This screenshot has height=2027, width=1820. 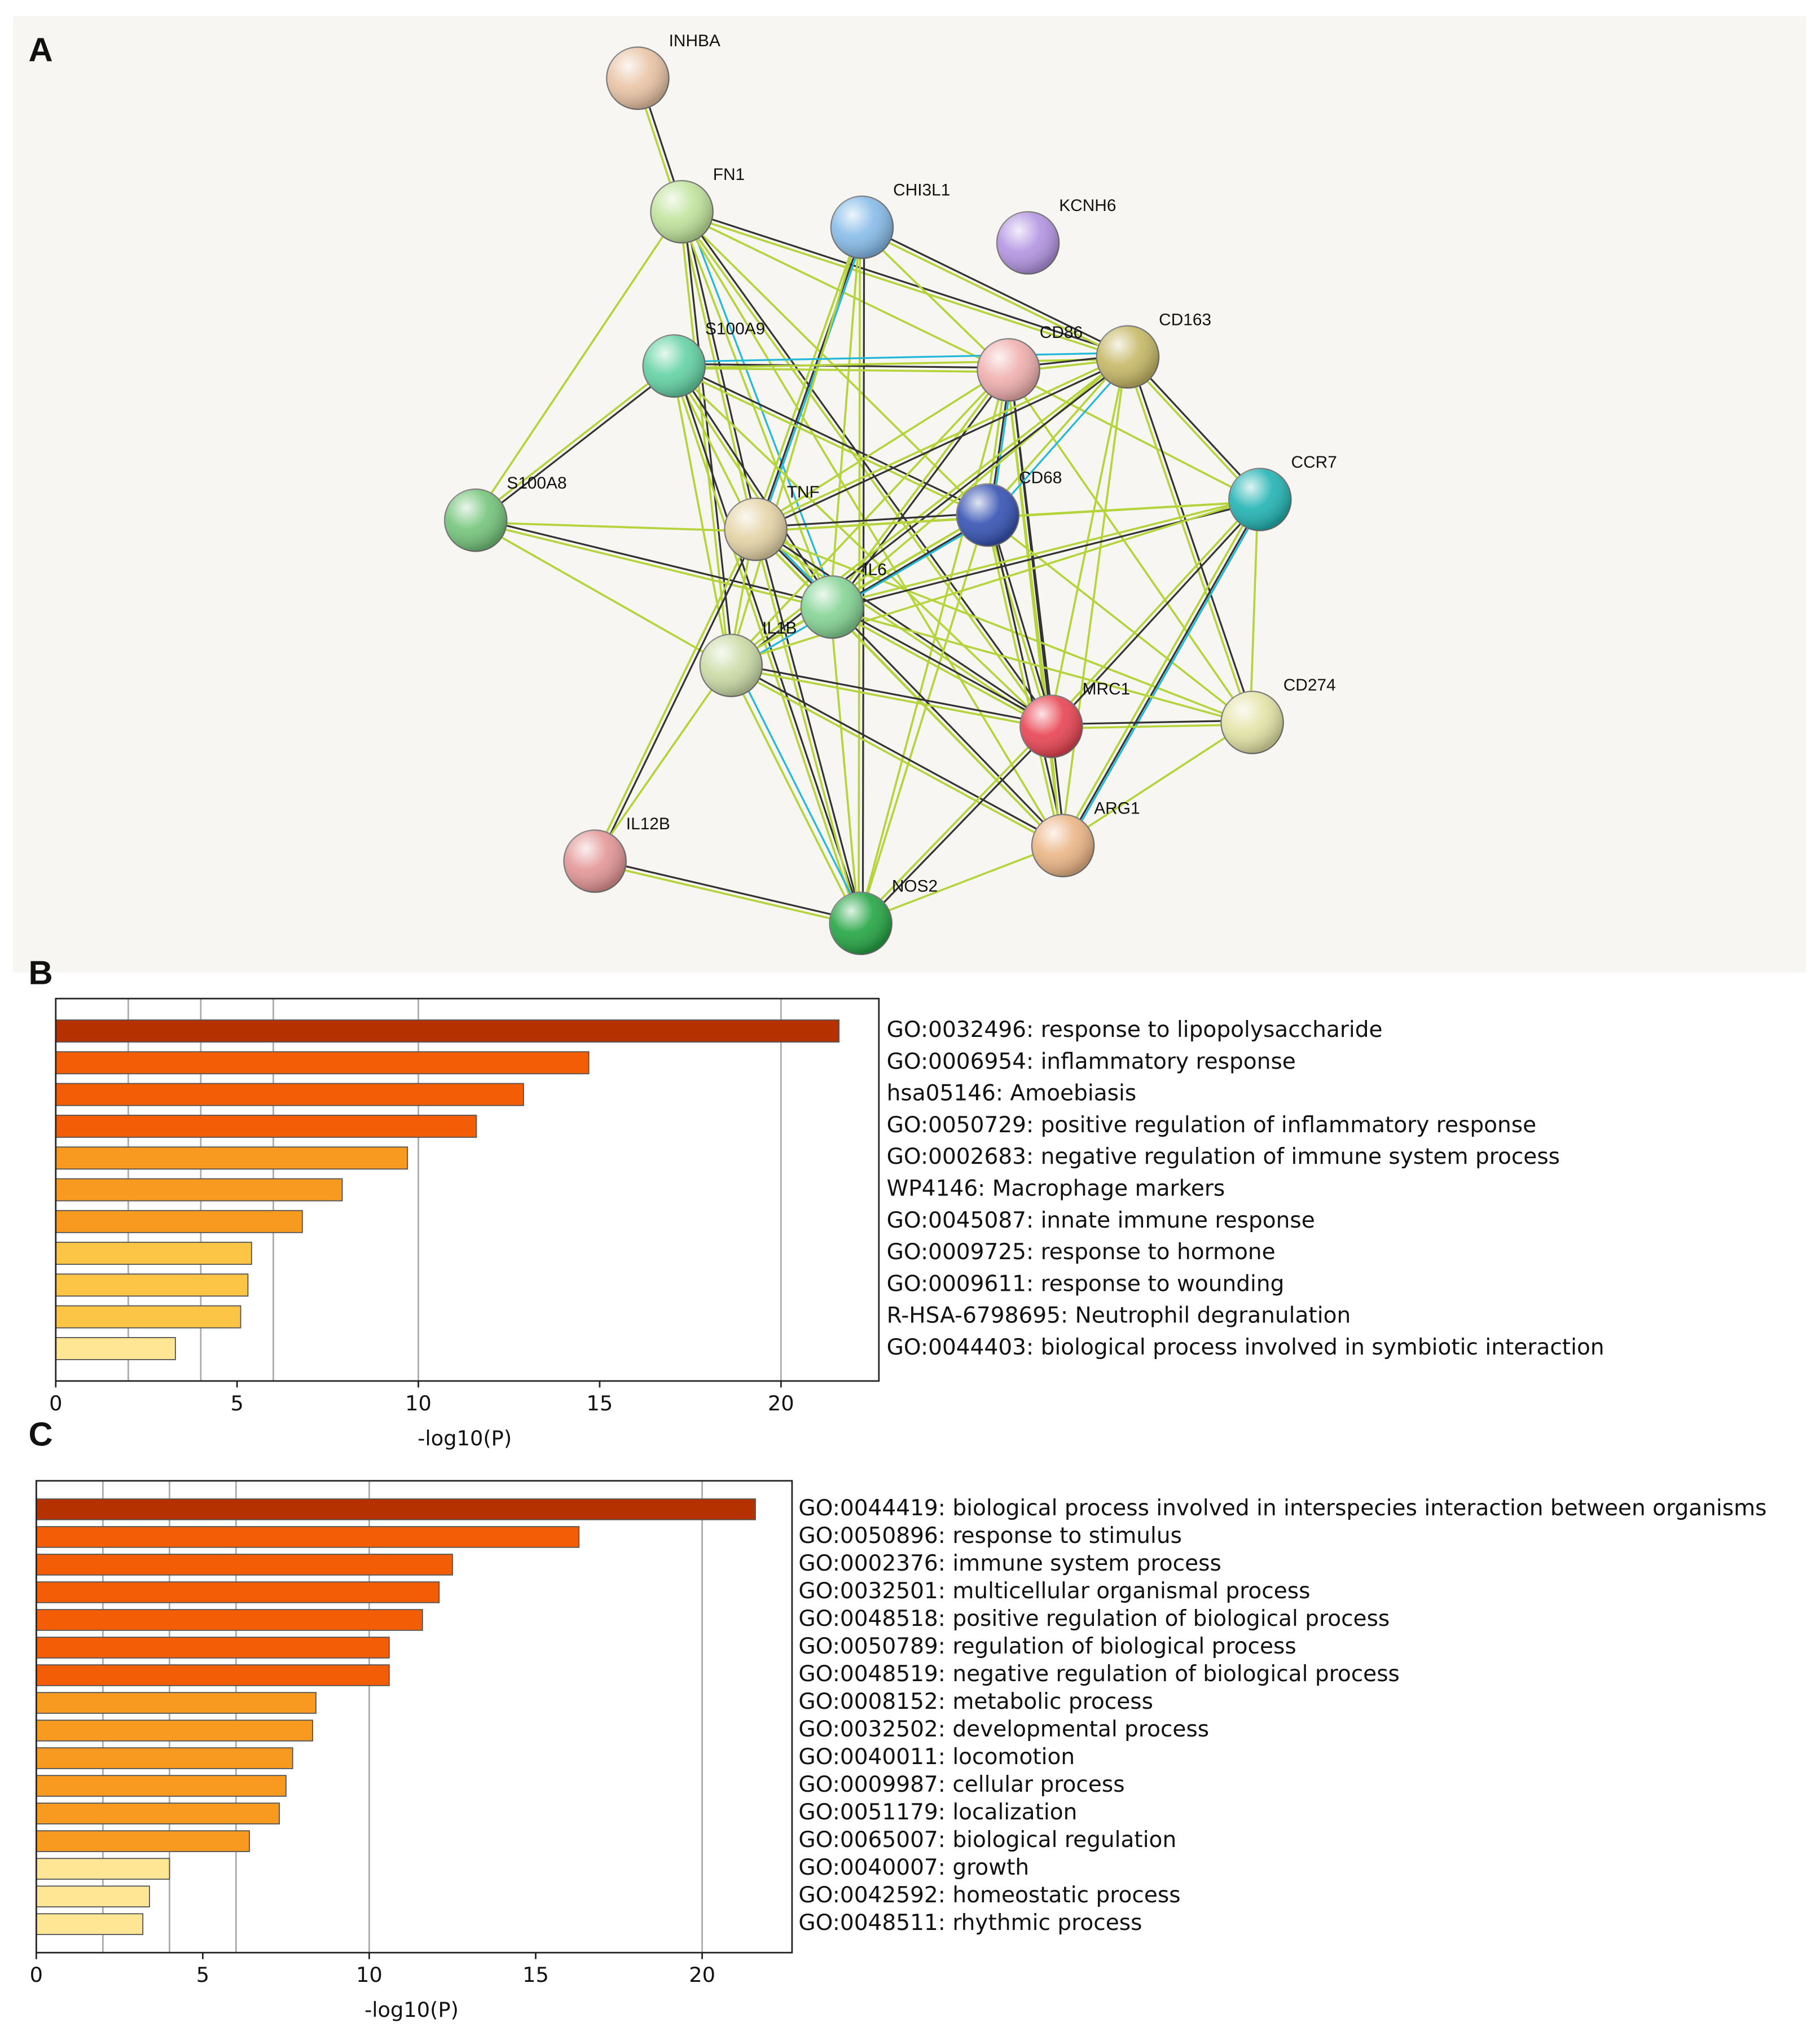 I want to click on category-label: GO:0042592: homeostatic process, so click(x=989, y=1895).